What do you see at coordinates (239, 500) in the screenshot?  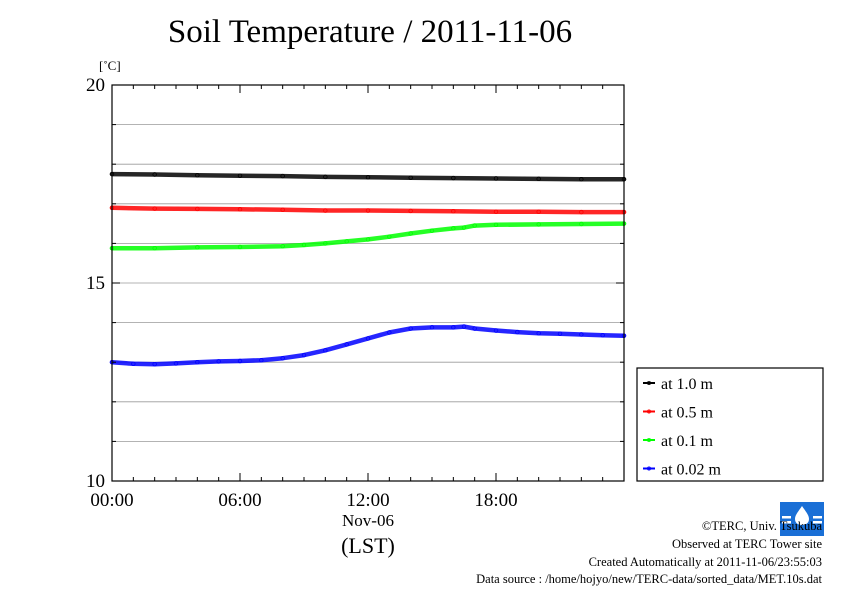 I see `x-tick-label: 06:00` at bounding box center [239, 500].